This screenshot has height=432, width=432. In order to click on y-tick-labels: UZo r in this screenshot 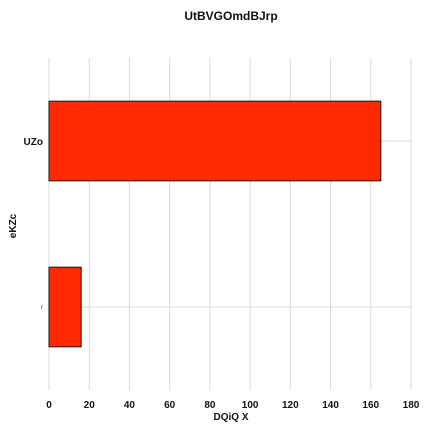, I will do `click(33, 224)`.